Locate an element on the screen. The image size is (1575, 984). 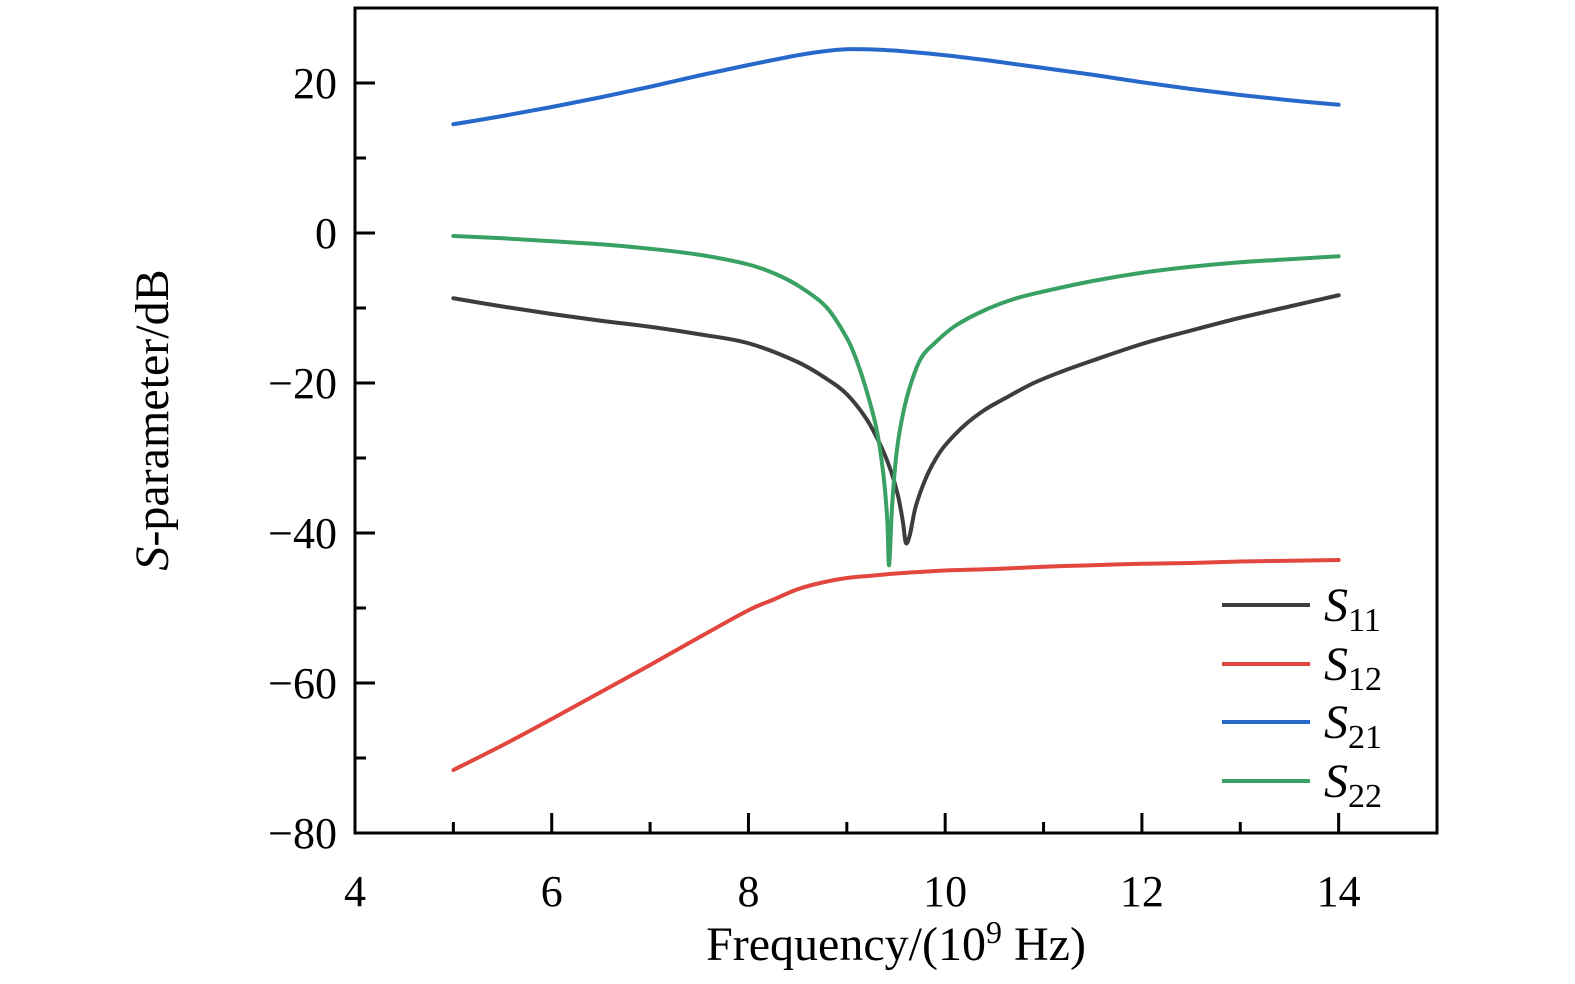
legend-label-subscript: 11 is located at coordinates (1364, 620).